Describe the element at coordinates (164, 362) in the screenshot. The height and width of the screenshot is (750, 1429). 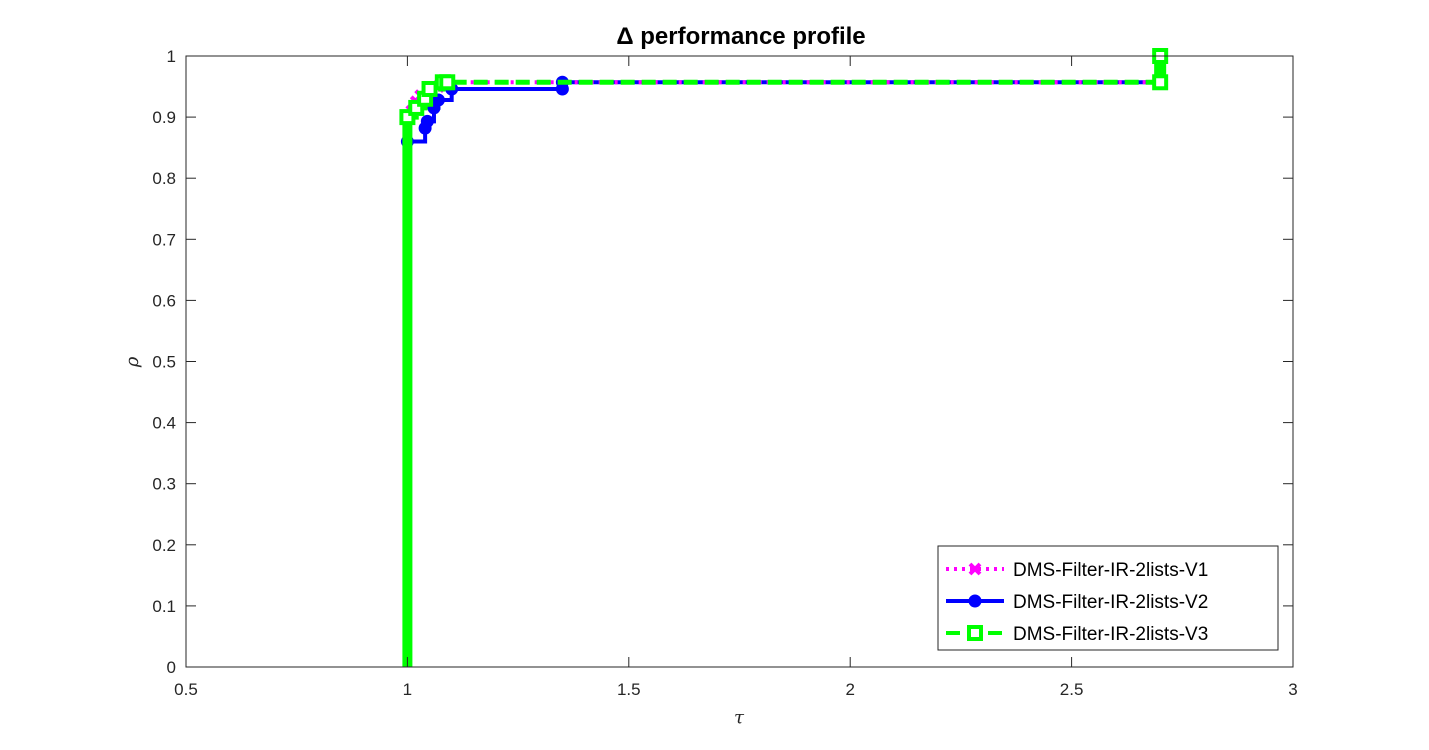
I see `y-tick-label: 0.5` at that location.